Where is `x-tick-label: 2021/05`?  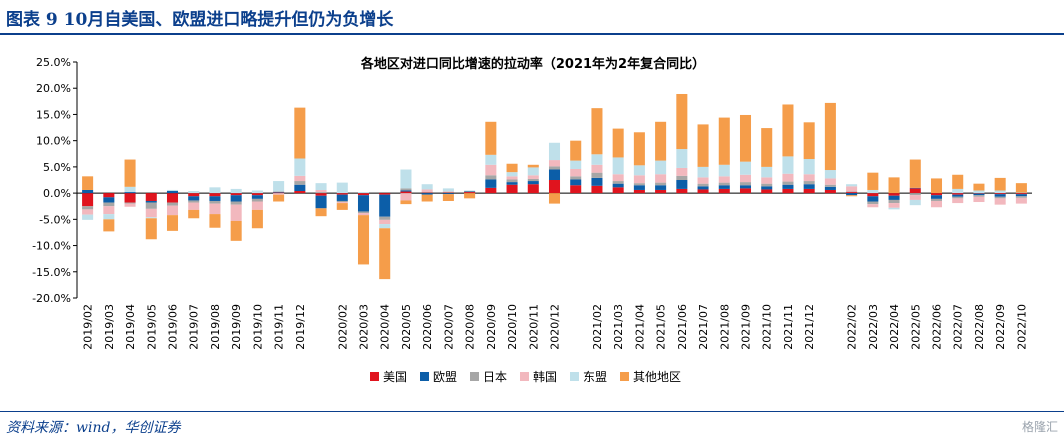
x-tick-label: 2021/05 is located at coordinates (661, 327).